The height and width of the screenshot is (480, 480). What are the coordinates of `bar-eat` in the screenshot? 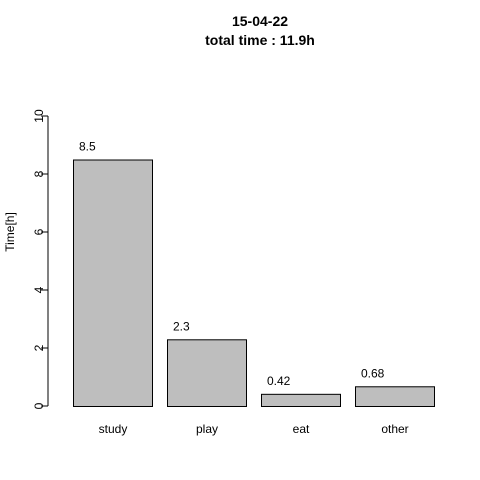 It's located at (301, 400).